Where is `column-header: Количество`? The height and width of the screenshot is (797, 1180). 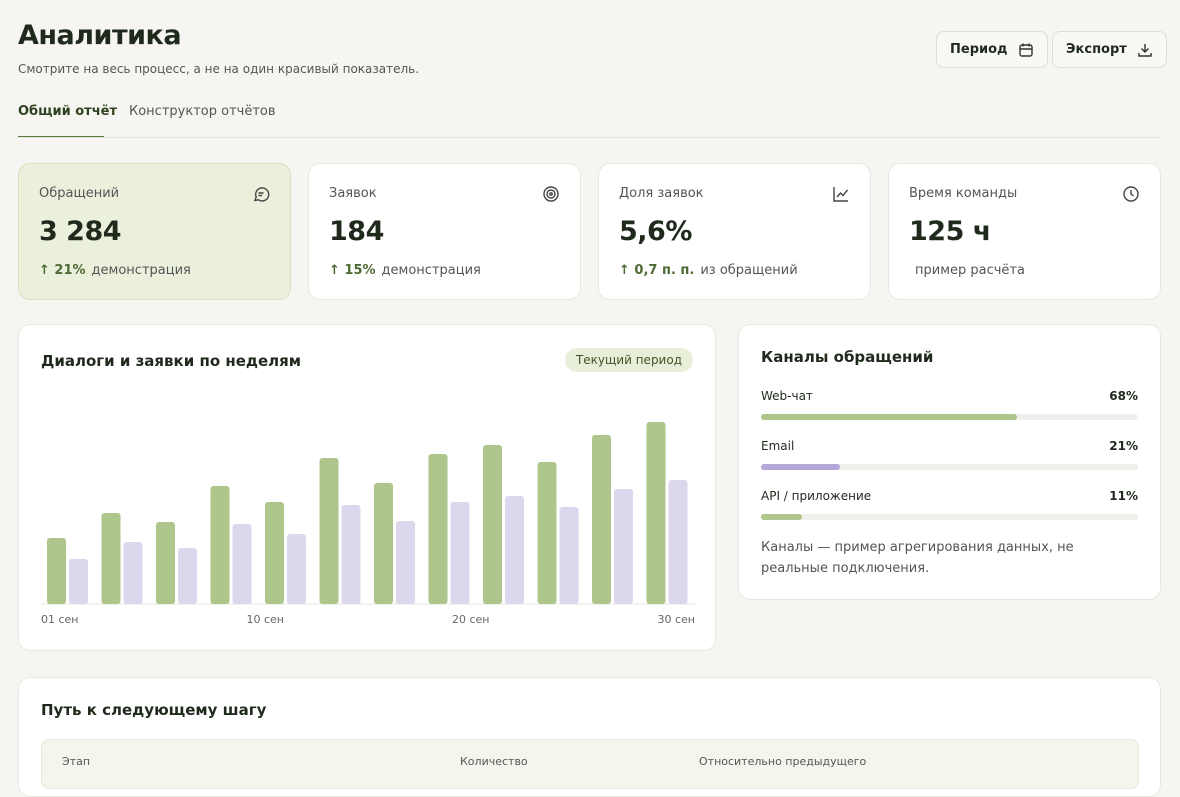
column-header: Количество is located at coordinates (494, 761).